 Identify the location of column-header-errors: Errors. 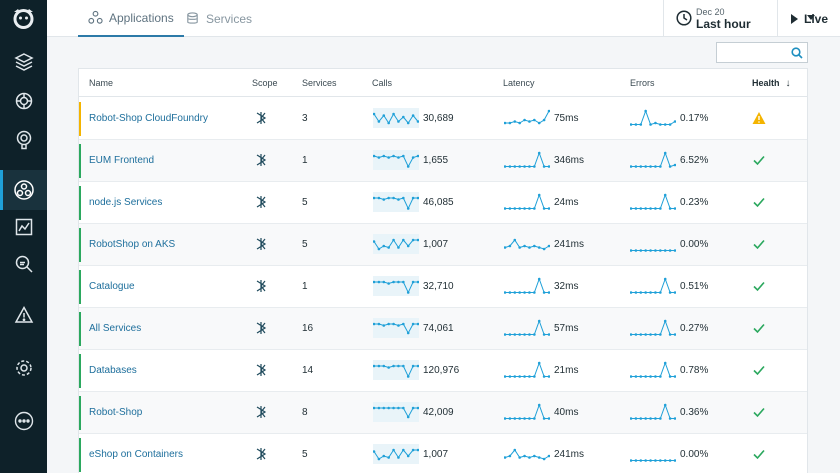
(642, 83).